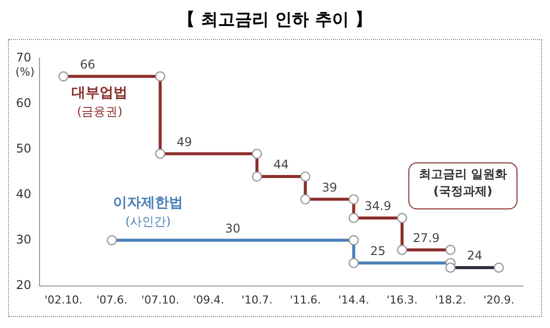  I want to click on x-tick-label: '20.9., so click(498, 299).